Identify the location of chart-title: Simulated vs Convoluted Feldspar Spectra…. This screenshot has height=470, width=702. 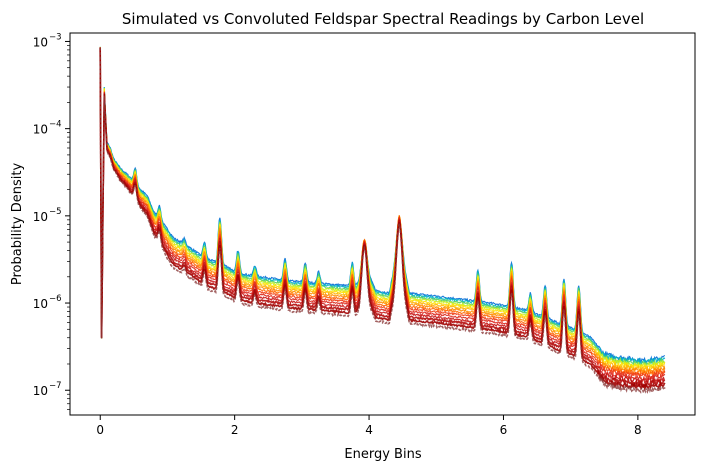
(383, 19).